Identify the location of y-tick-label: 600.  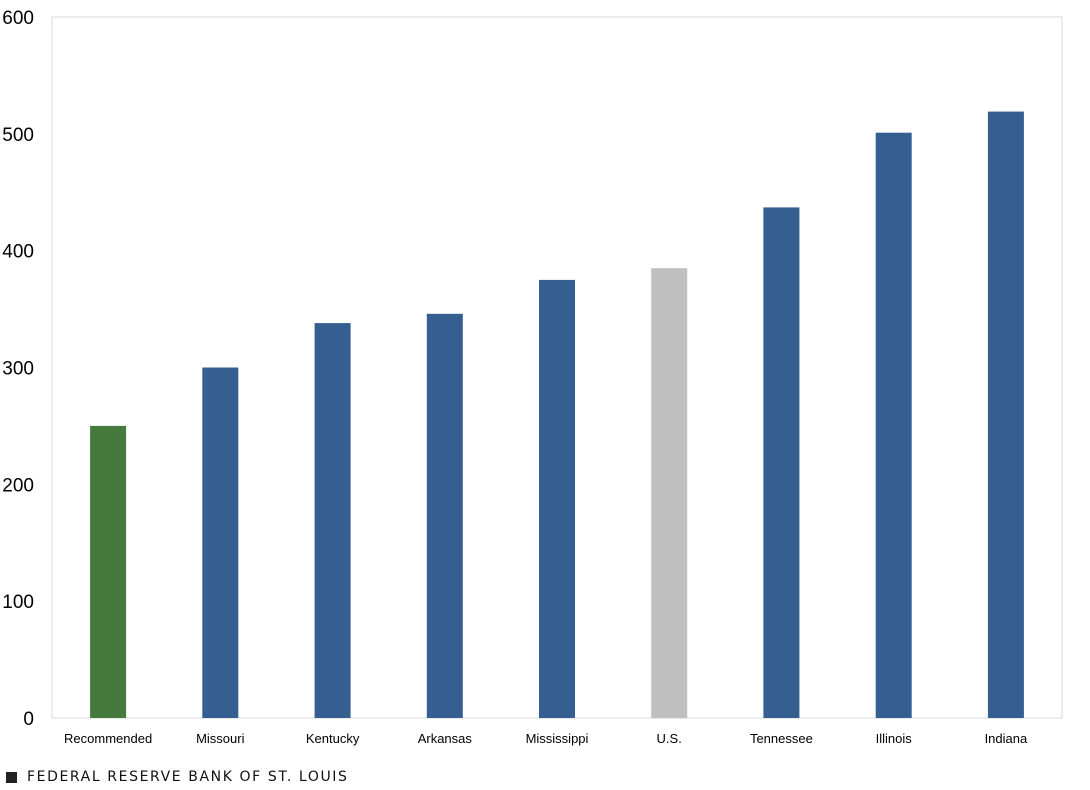
(18, 18).